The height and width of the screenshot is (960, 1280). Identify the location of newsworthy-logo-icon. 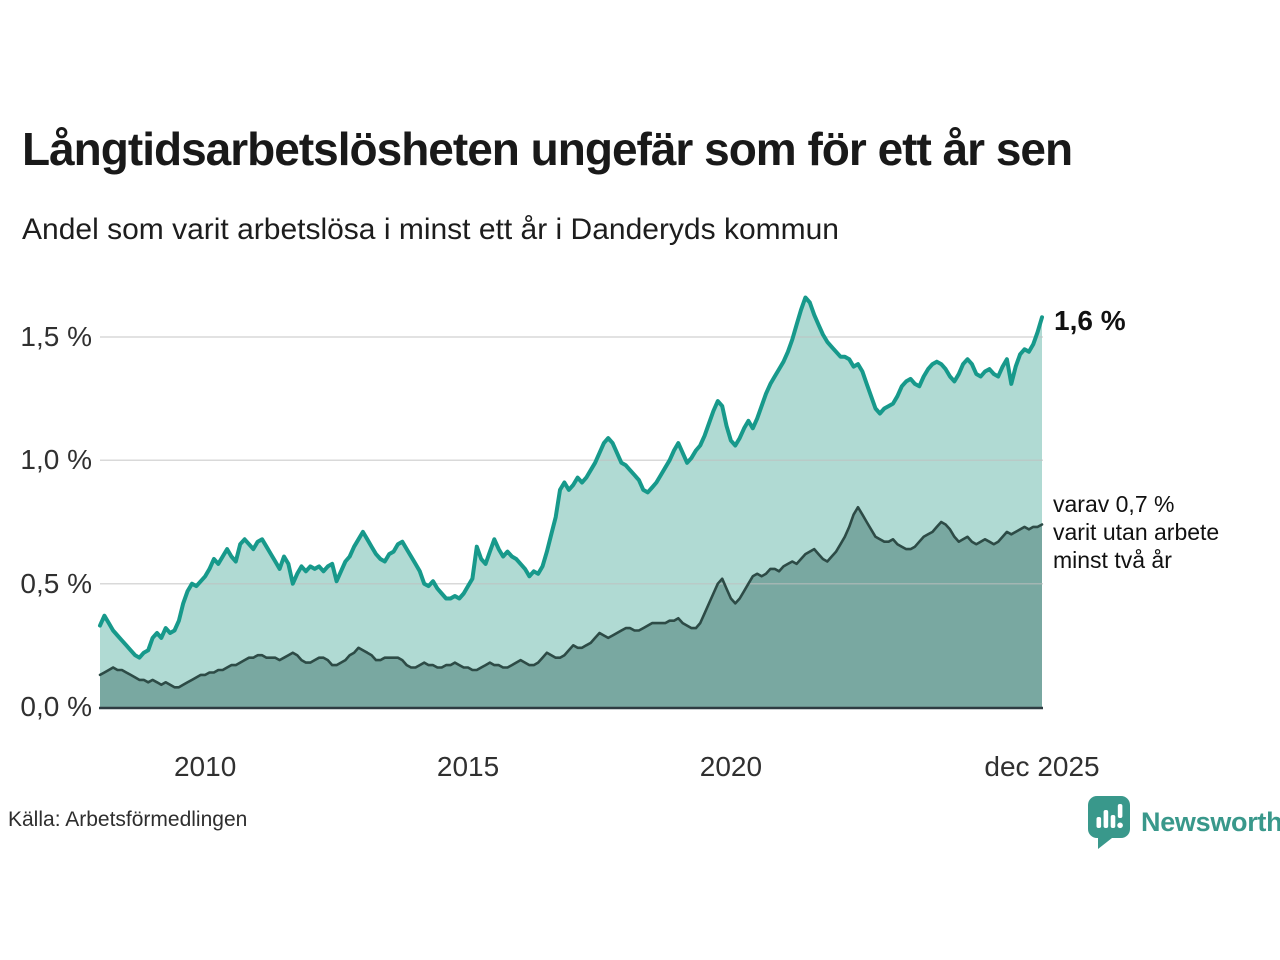
(1109, 822).